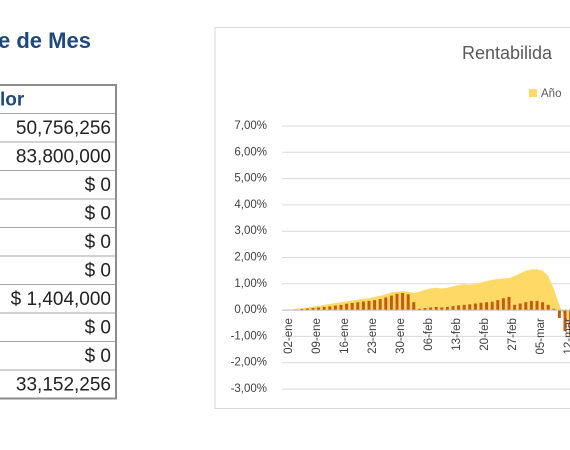 Image resolution: width=570 pixels, height=450 pixels. What do you see at coordinates (566, 336) in the screenshot?
I see `x-tick-label: 12-mar` at bounding box center [566, 336].